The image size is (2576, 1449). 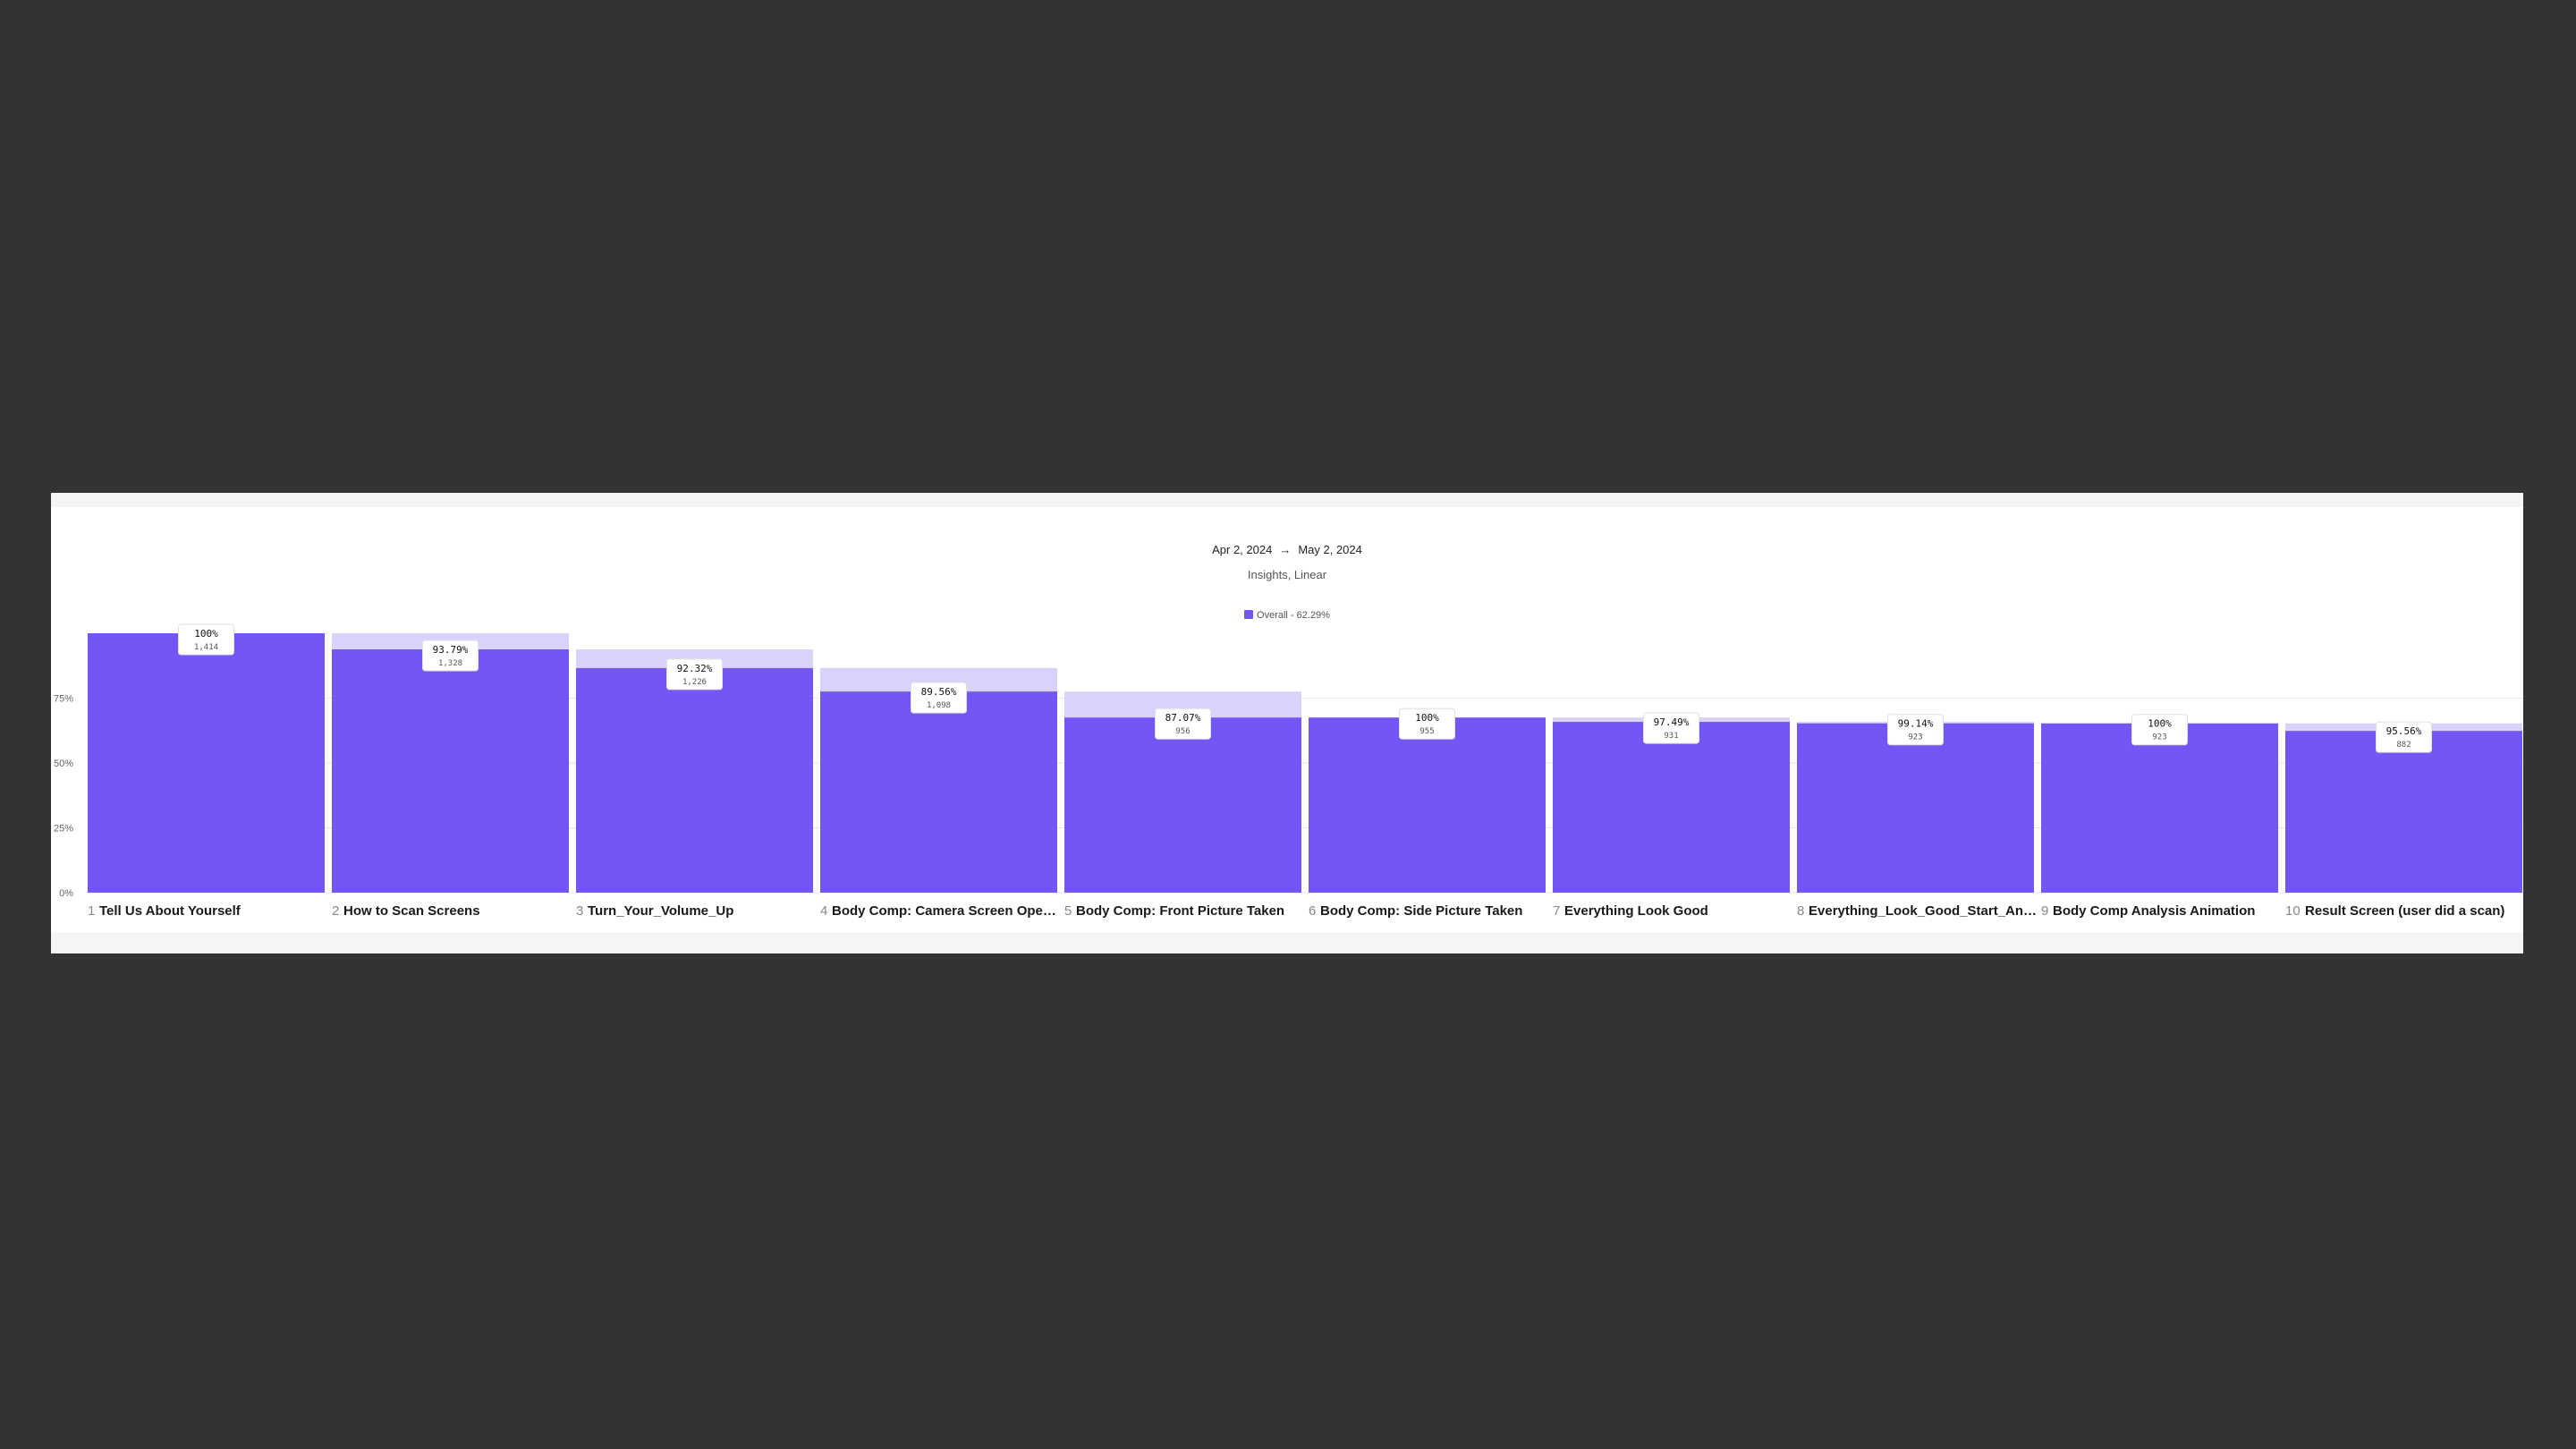 I want to click on legend-swatch-icon, so click(x=1249, y=614).